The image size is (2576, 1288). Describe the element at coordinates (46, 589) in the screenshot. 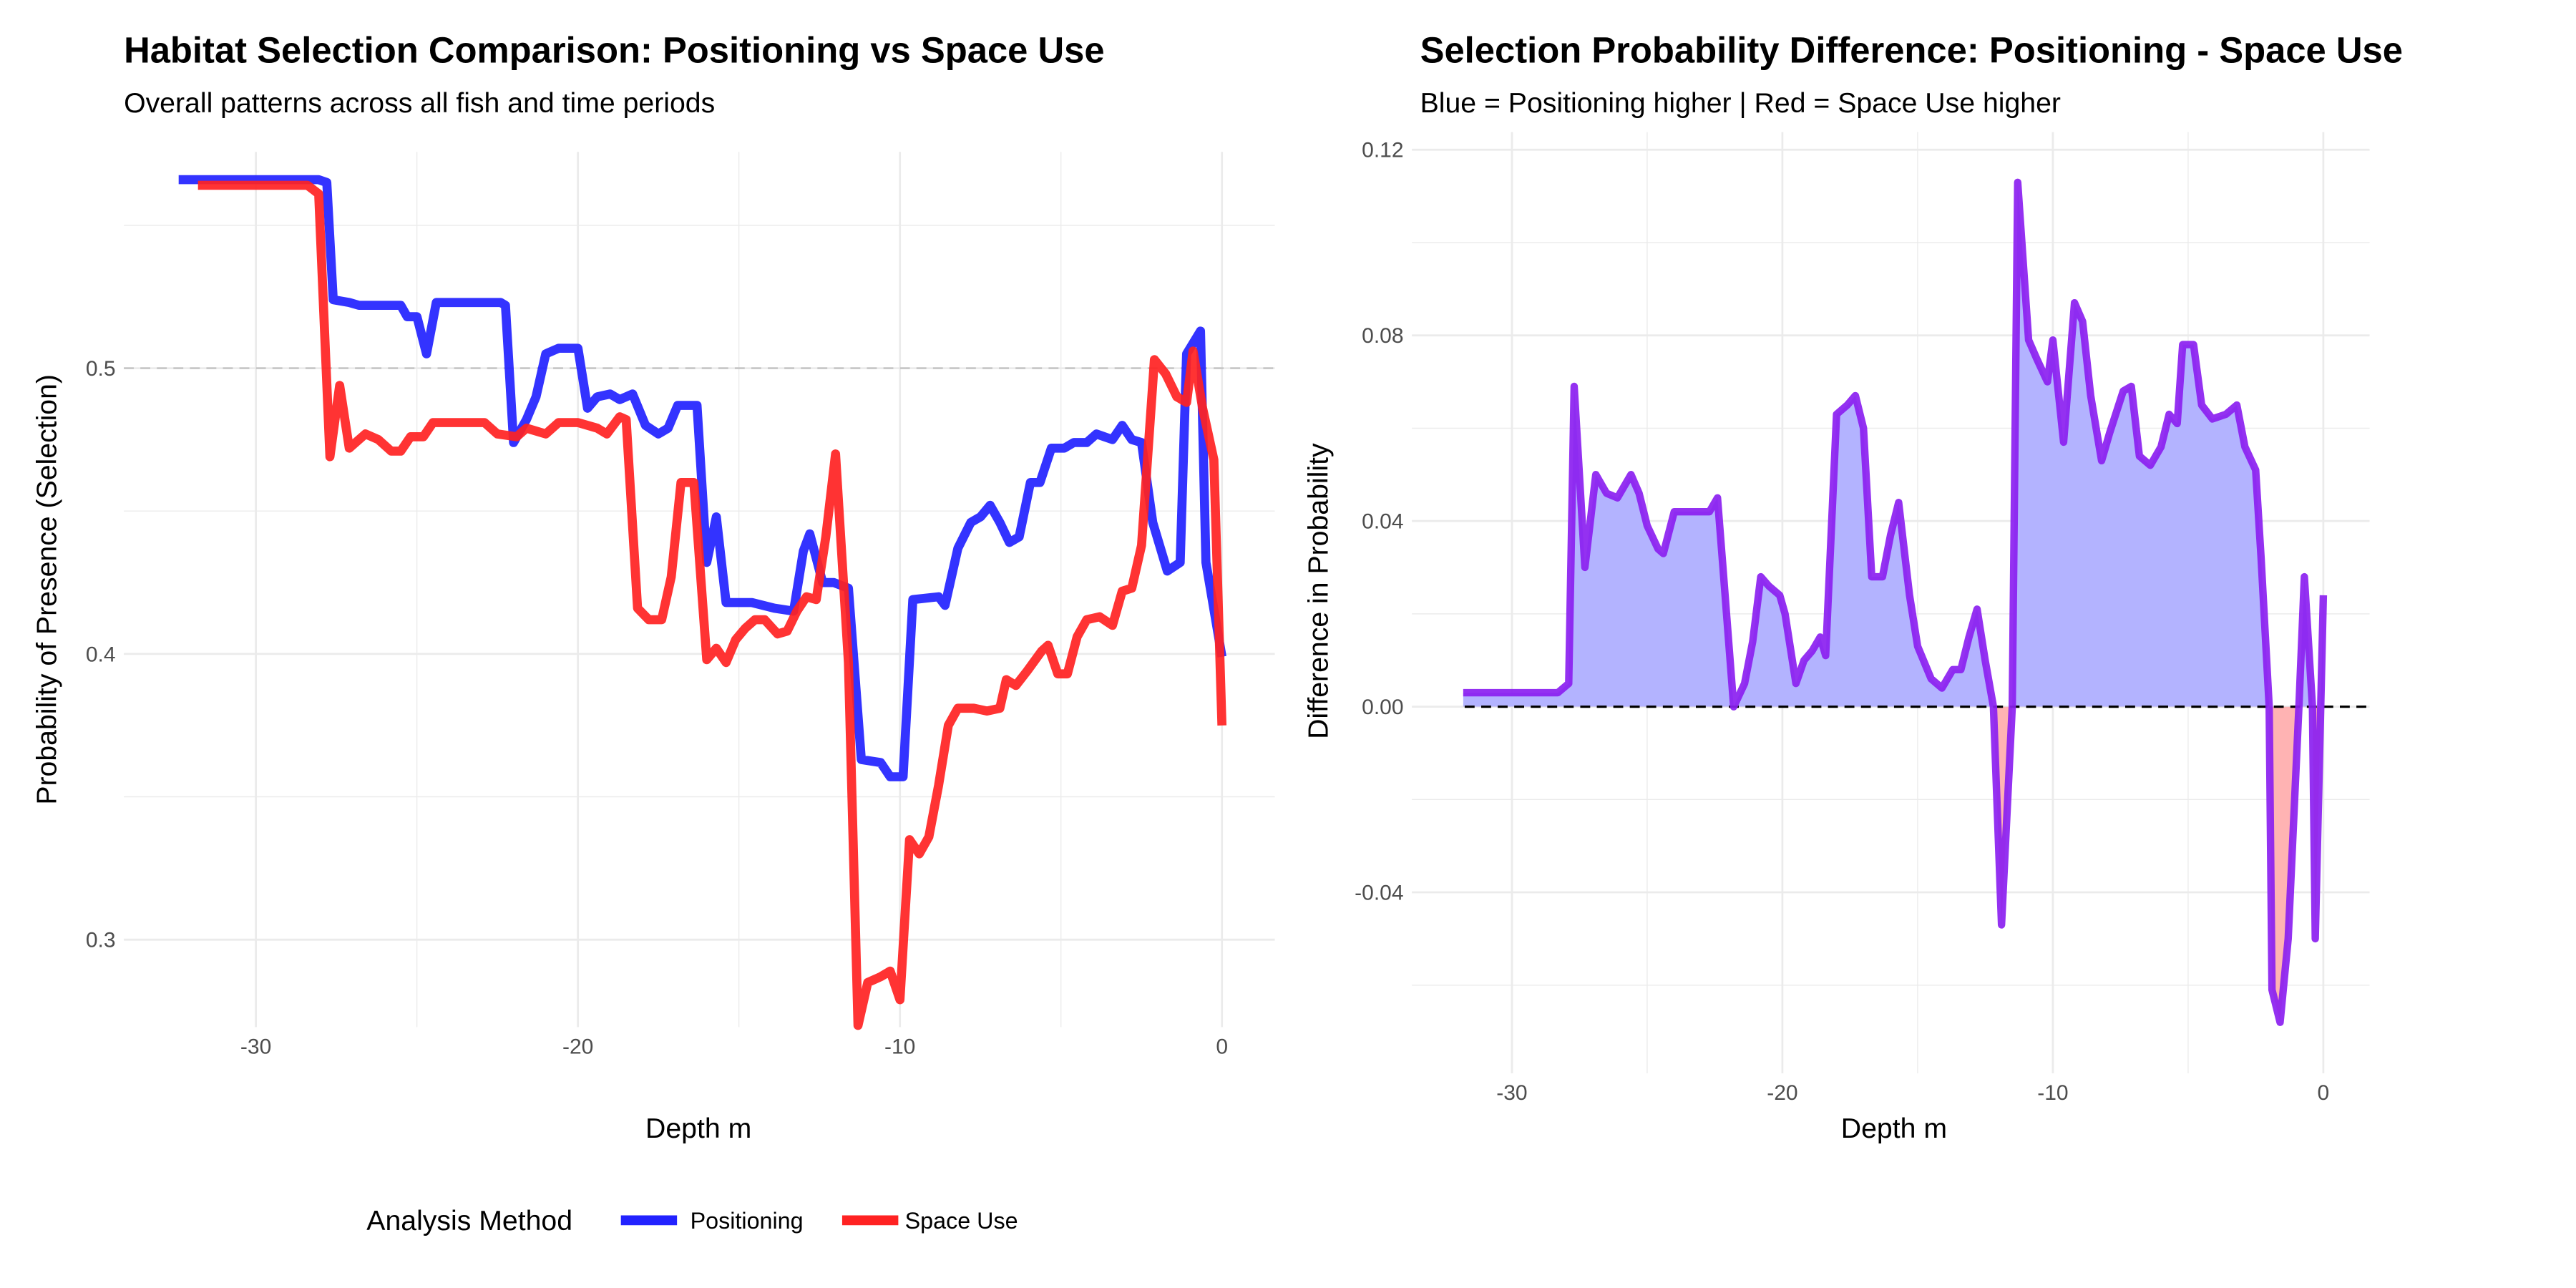

I see `left-y-axis-title: Probability of Presence (Selection)` at that location.